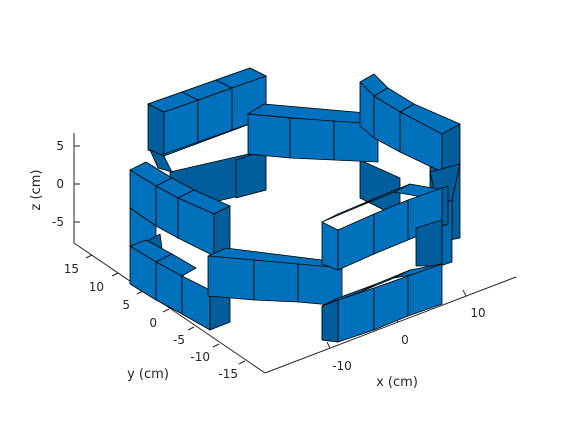 The image size is (570, 424). I want to click on z-tick-label: 5, so click(60, 146).